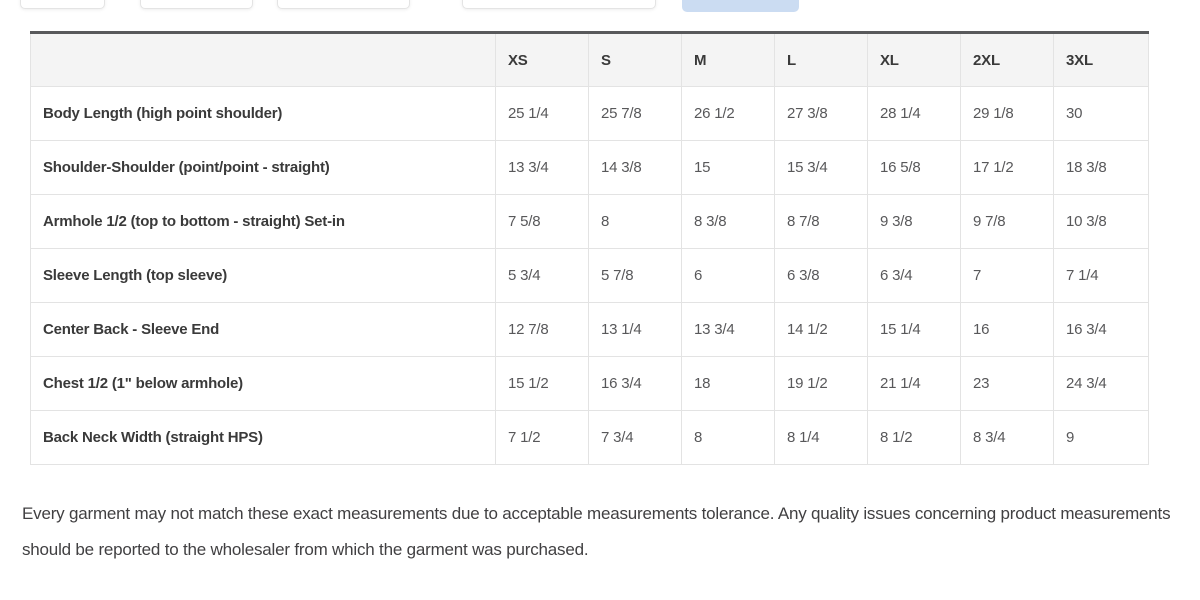 This screenshot has height=600, width=1200. I want to click on measurement-value: 17 1/2, so click(1007, 167).